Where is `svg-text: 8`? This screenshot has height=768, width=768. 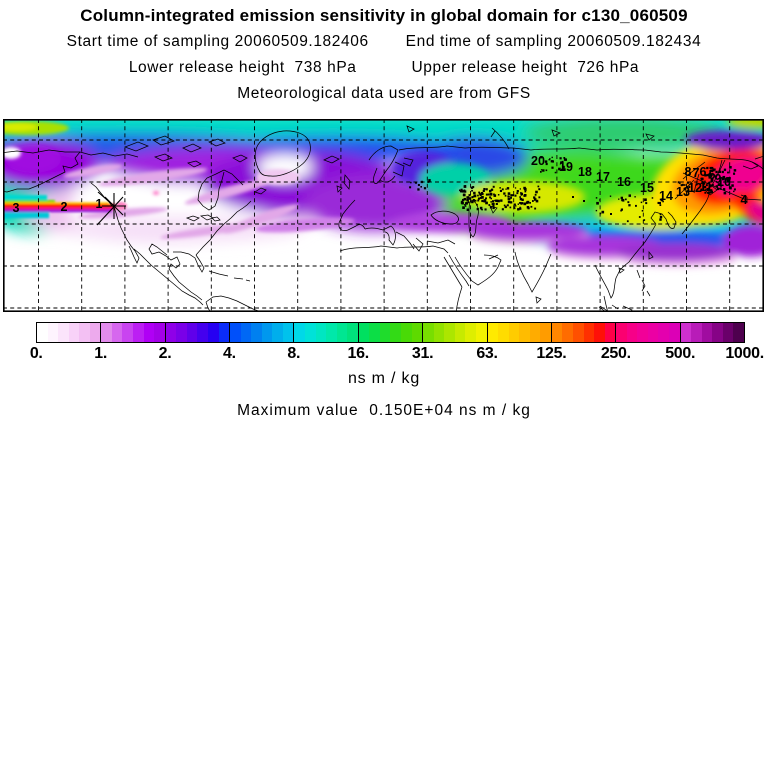 svg-text: 8 is located at coordinates (688, 172).